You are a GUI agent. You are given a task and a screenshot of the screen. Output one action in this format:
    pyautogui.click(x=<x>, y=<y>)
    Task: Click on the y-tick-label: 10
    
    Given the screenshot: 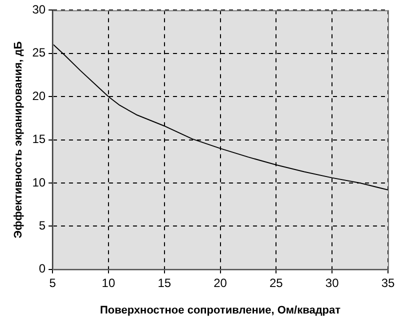 What is the action you would take?
    pyautogui.click(x=39, y=182)
    